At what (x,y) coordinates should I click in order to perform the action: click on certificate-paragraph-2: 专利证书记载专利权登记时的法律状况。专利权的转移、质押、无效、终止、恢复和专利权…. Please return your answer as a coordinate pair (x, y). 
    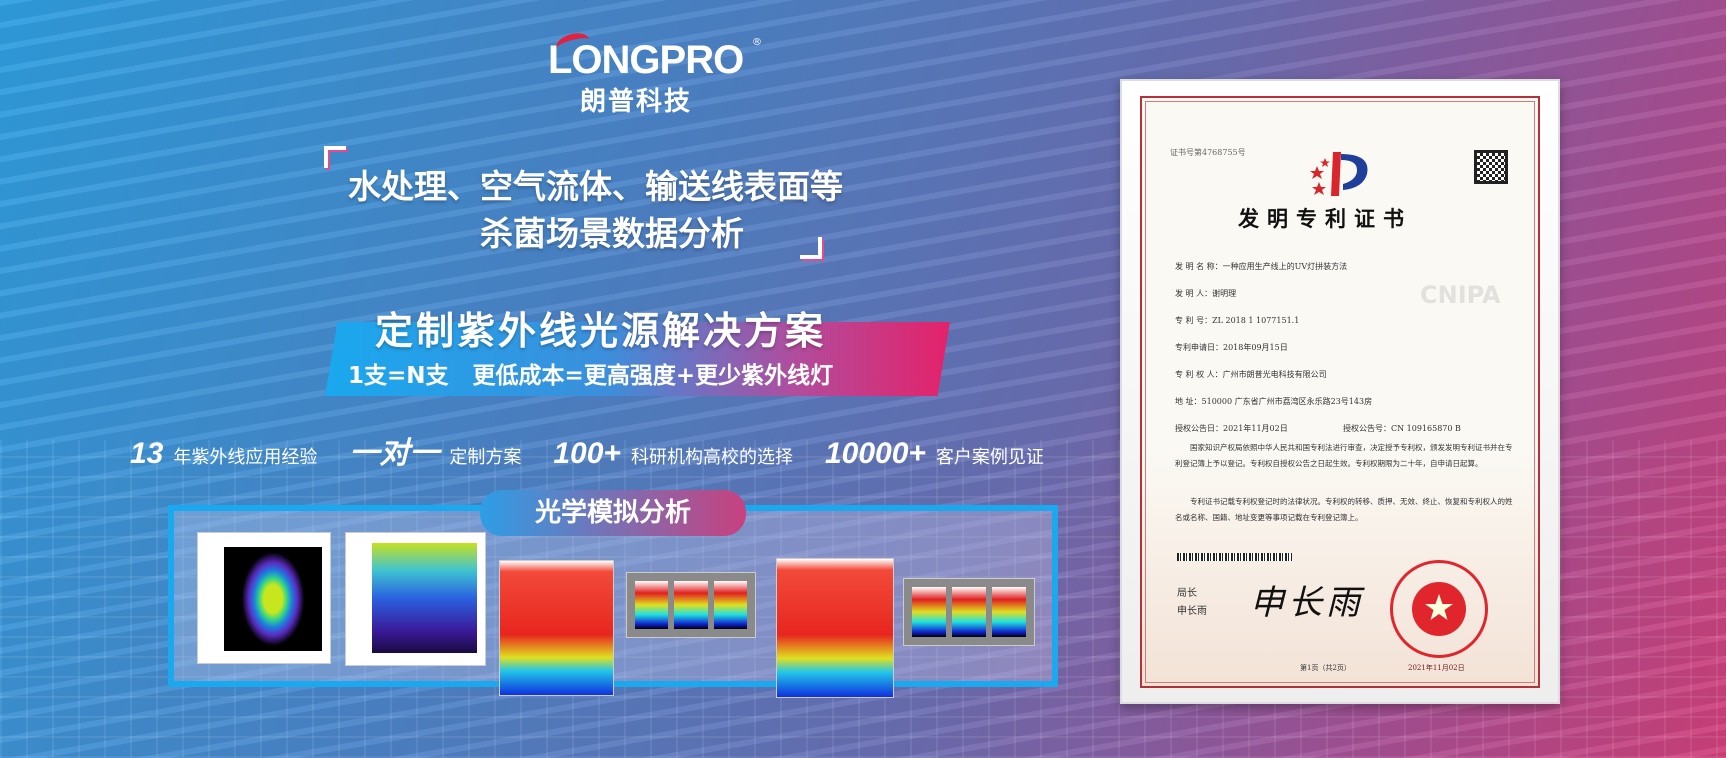
    Looking at the image, I should click on (1344, 509).